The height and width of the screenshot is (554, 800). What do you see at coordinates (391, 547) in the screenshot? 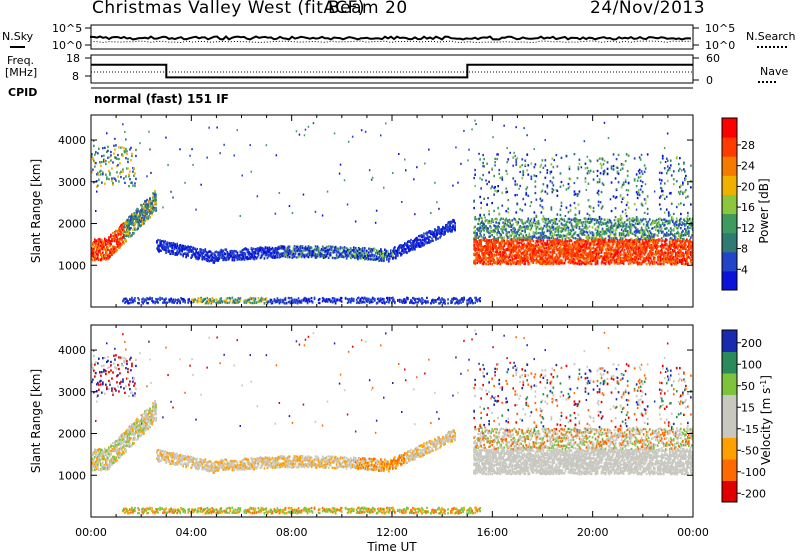
I see `x-axis-label: Time UT` at bounding box center [391, 547].